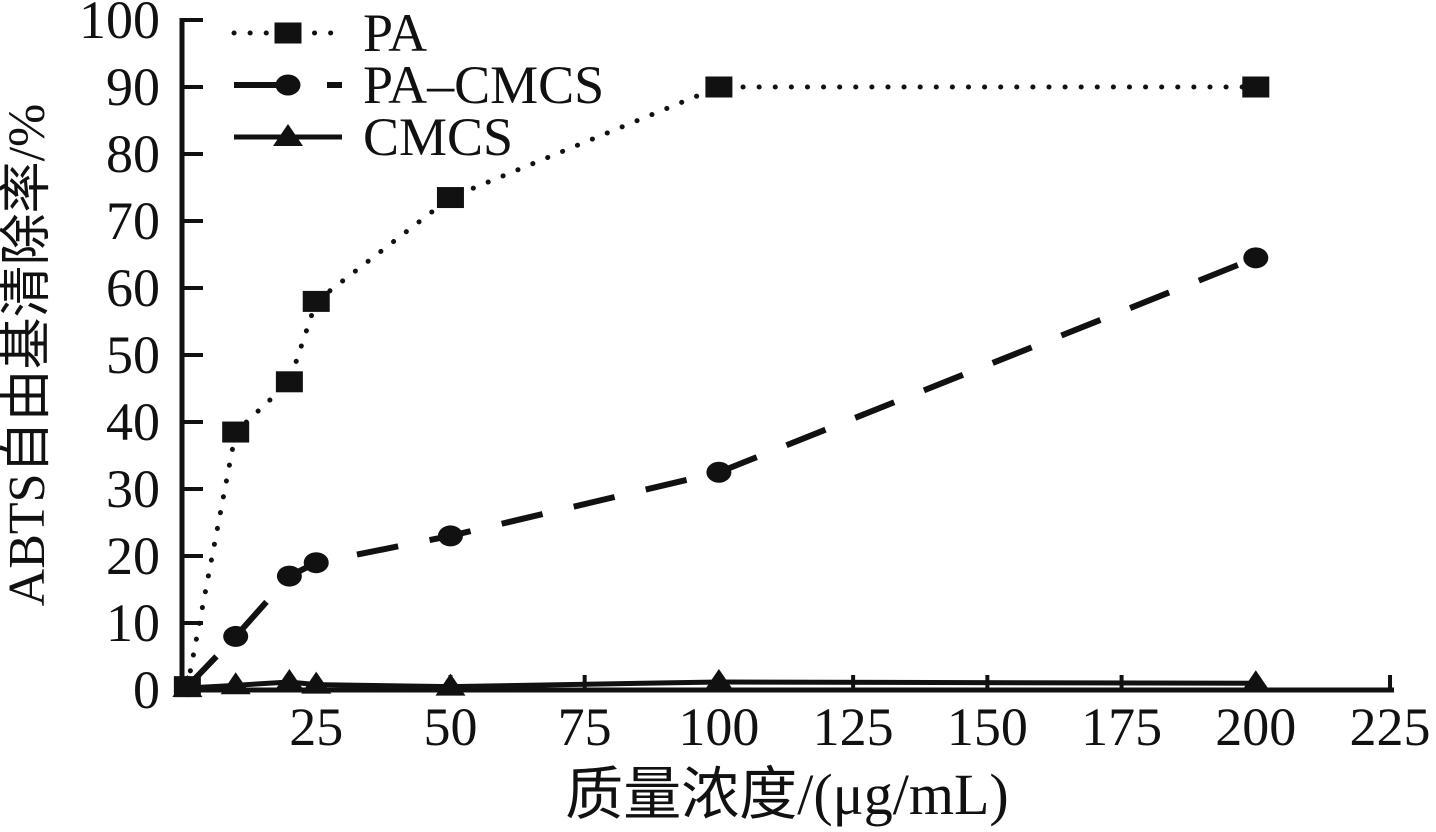  I want to click on x-tick-label: 125, so click(853, 727).